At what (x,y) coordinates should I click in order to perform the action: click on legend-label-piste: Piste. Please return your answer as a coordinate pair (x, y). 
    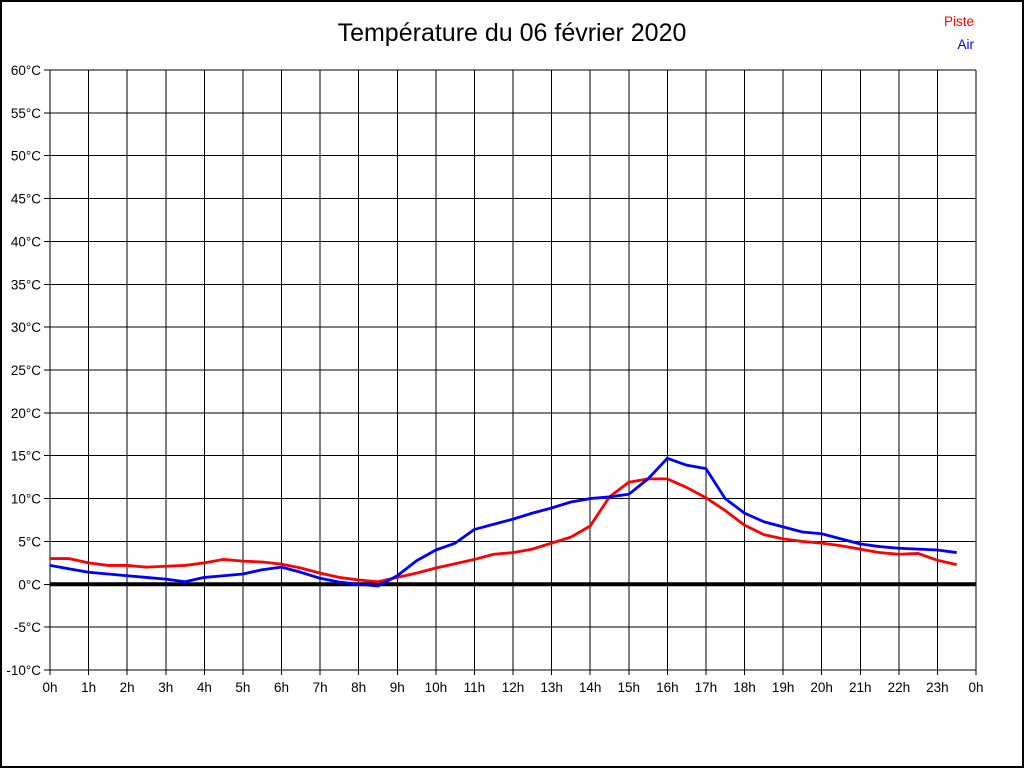
    Looking at the image, I should click on (958, 21).